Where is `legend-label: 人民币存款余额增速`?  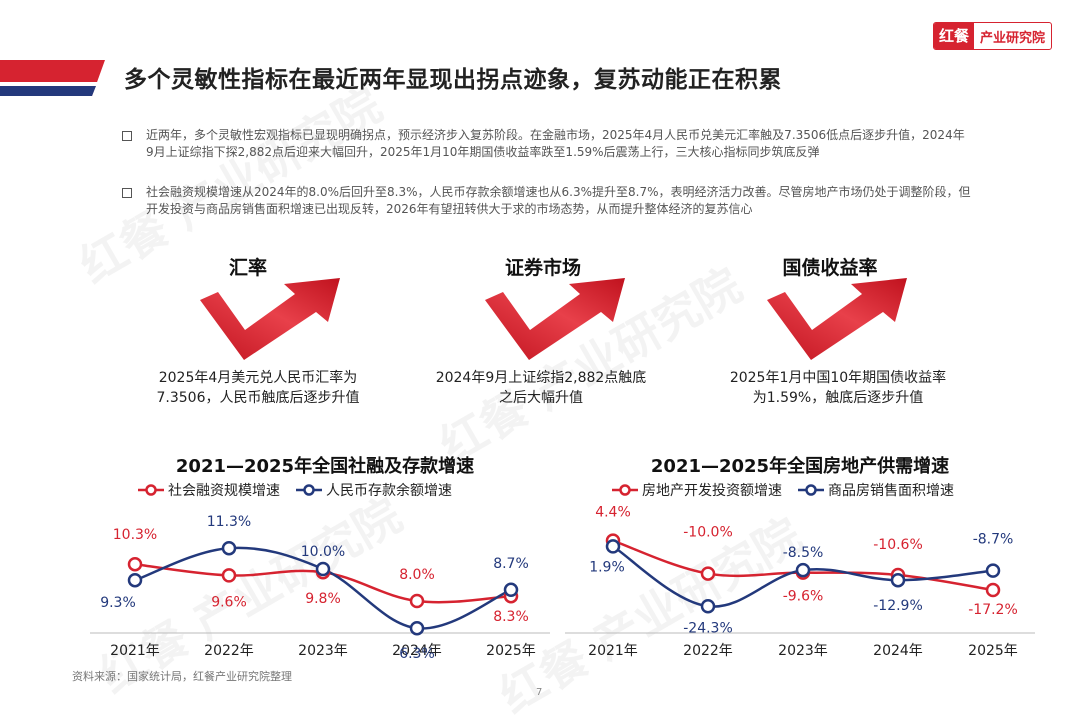
legend-label: 人民币存款余额增速 is located at coordinates (389, 491).